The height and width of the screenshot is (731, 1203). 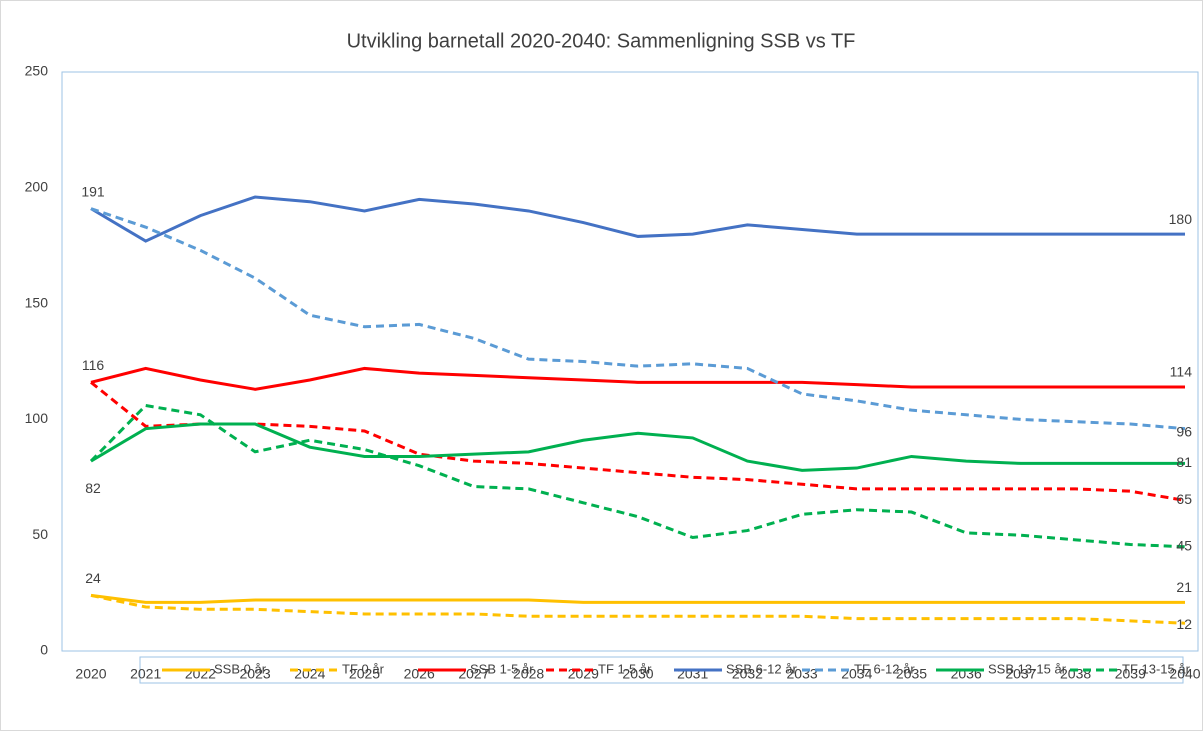 What do you see at coordinates (1184, 431) in the screenshot?
I see `data-label: 96` at bounding box center [1184, 431].